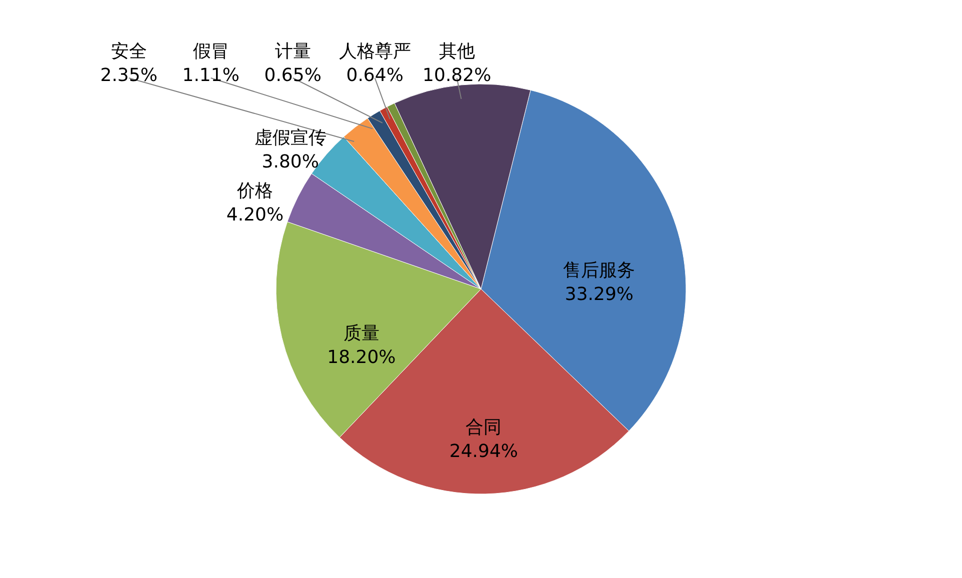  I want to click on slice-label: 安全, so click(128, 51).